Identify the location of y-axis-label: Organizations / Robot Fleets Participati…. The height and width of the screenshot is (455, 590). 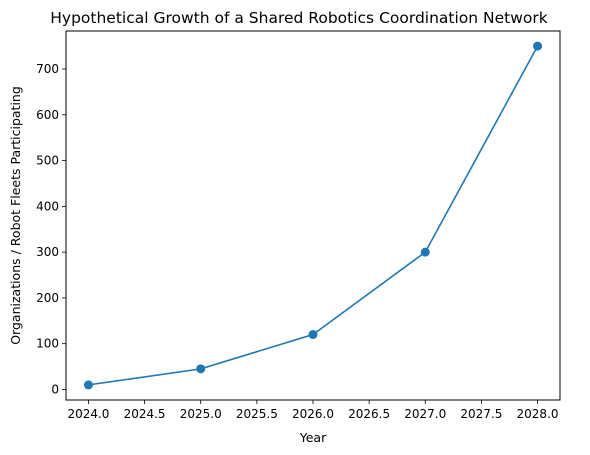
(15, 215).